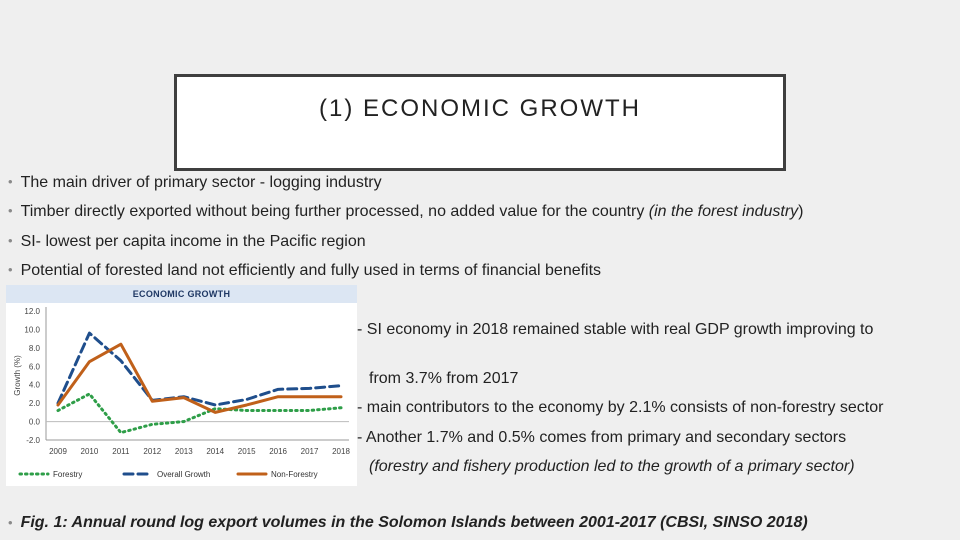  Describe the element at coordinates (17, 375) in the screenshot. I see `y-axis-label: Growth (%)` at that location.